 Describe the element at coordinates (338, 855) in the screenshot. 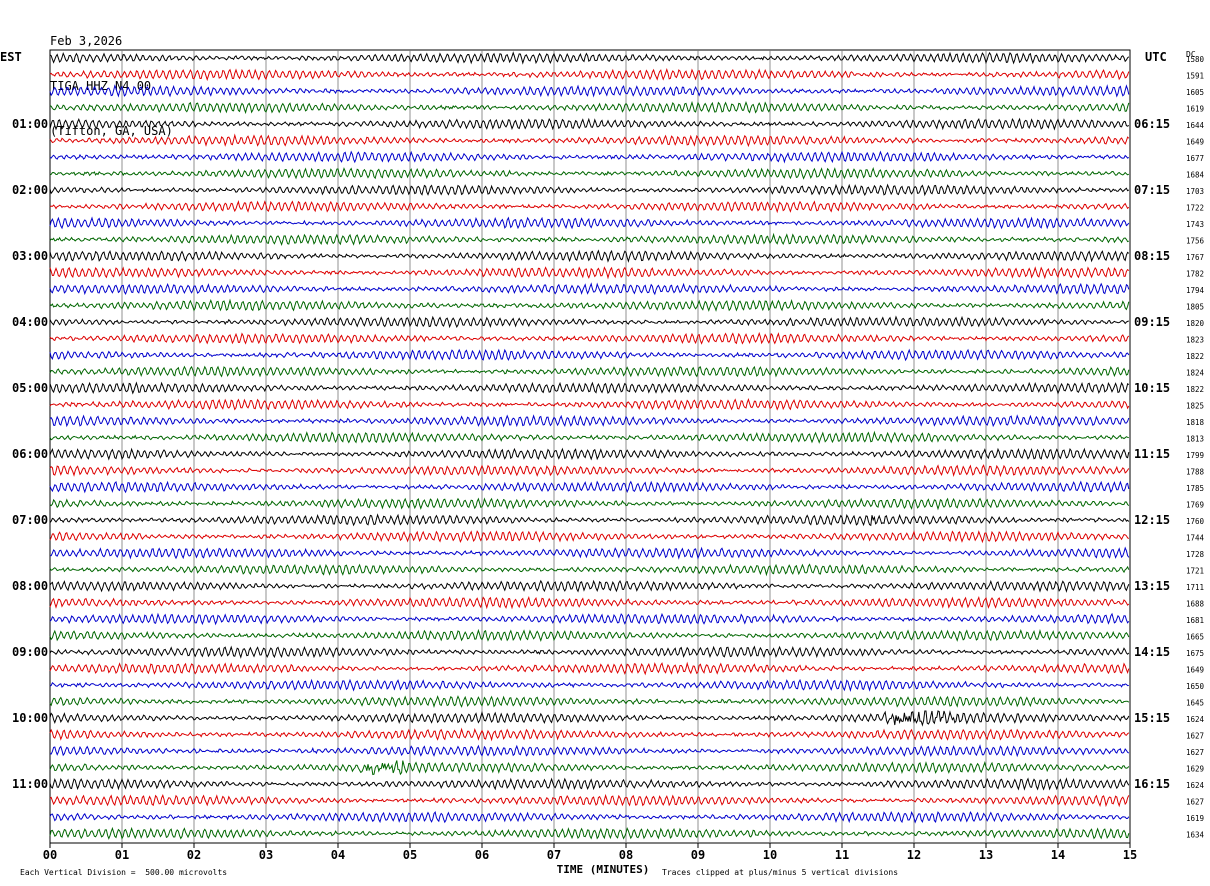

I see `x-tick-label: 04` at that location.